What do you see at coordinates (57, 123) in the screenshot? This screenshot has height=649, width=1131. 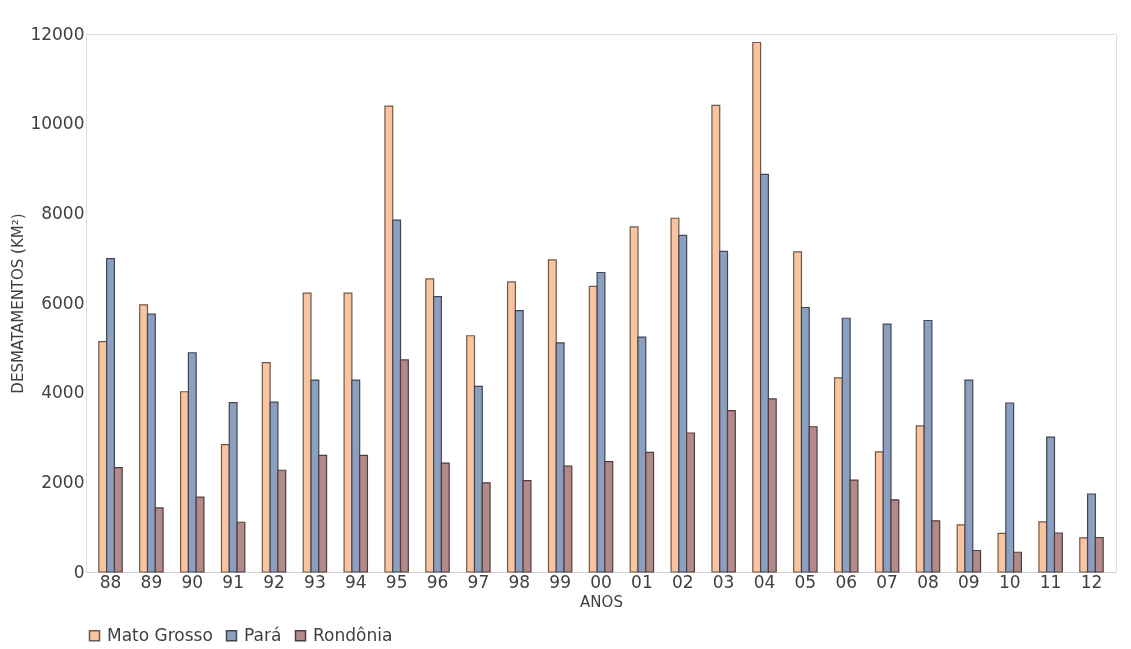 I see `y-tick-label: 10000` at bounding box center [57, 123].